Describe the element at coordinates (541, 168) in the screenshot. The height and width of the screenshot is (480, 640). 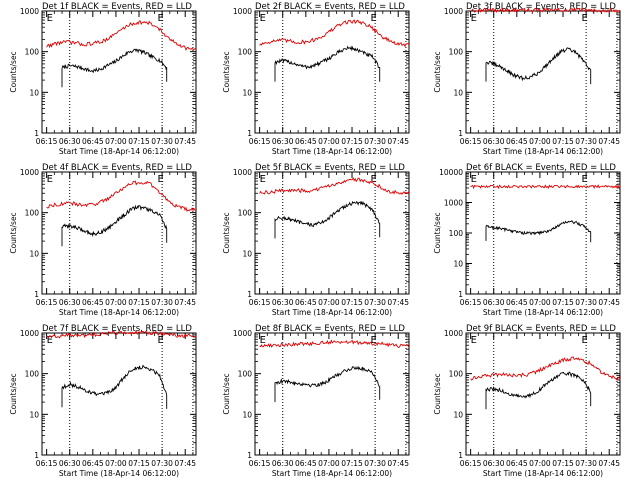
I see `panel-title: Det 6f BLACK = Events, RED = LLD` at that location.